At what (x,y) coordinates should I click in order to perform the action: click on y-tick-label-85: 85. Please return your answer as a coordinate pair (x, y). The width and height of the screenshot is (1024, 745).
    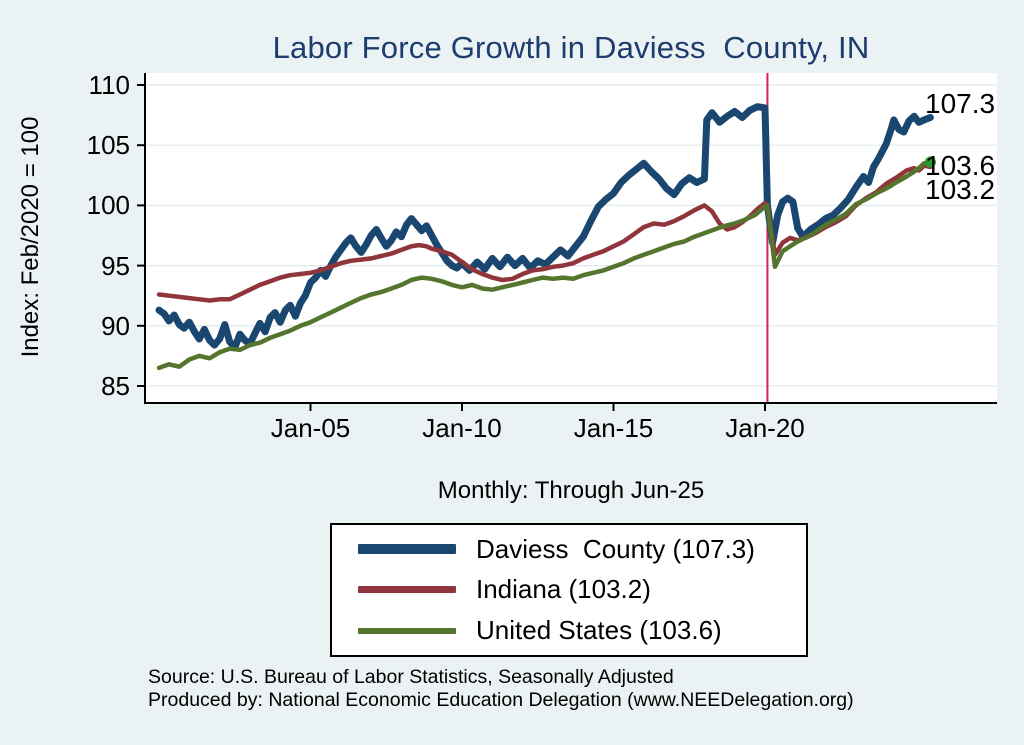
    Looking at the image, I should click on (115, 386).